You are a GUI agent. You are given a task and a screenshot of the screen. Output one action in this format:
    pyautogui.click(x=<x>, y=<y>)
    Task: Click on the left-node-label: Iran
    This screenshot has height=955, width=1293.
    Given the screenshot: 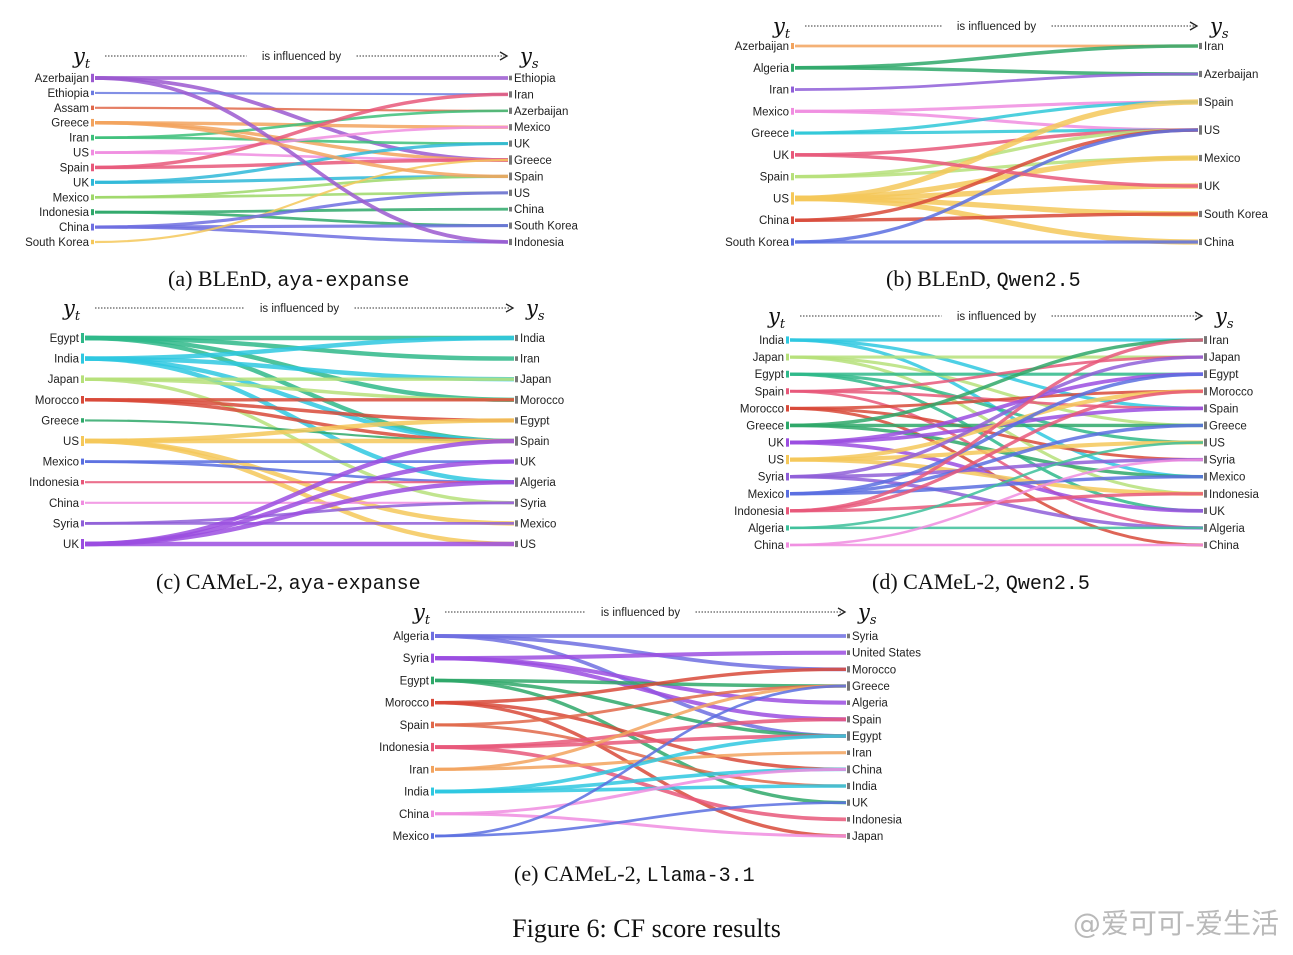 What is the action you would take?
    pyautogui.click(x=79, y=139)
    